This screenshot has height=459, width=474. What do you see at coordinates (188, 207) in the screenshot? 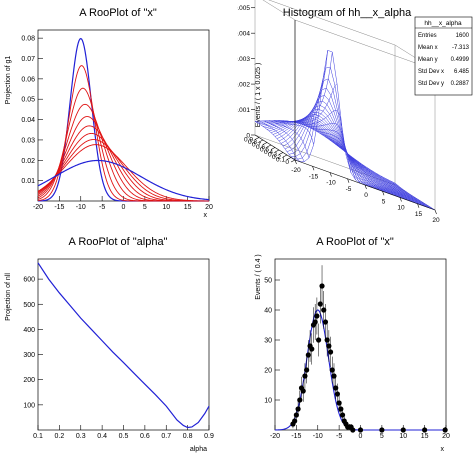
I see `x-tick-label: 15` at bounding box center [188, 207].